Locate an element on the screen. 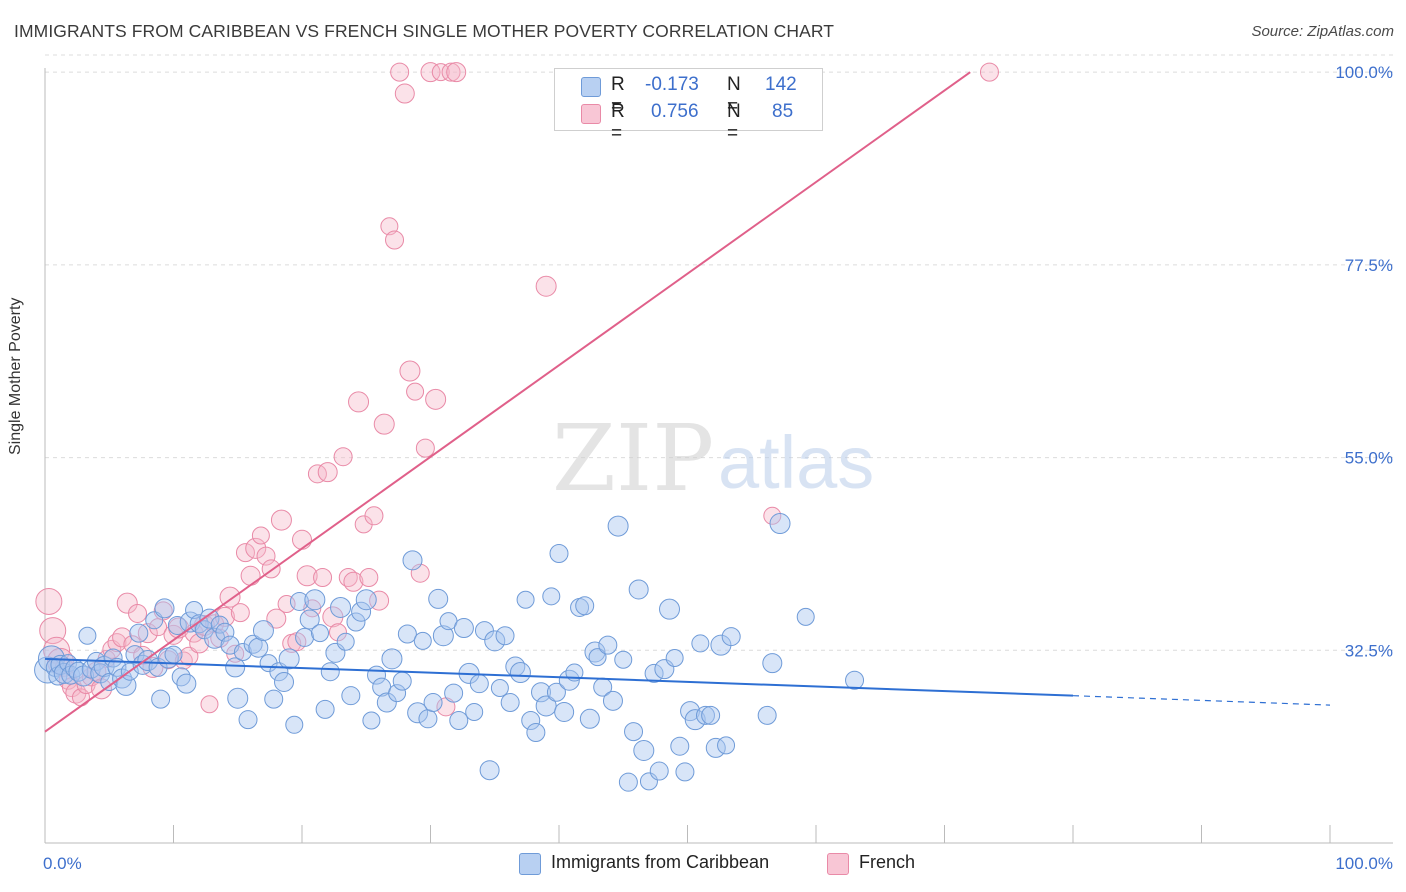 This screenshot has width=1406, height=892. legend-swatch-pink is located at coordinates (591, 114).